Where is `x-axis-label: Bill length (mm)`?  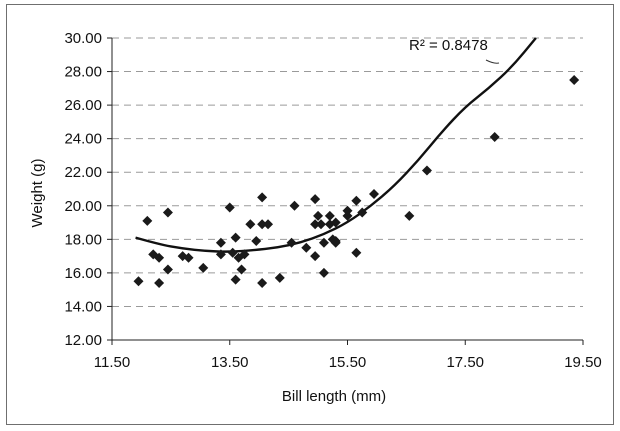
x-axis-label: Bill length (mm) is located at coordinates (334, 396).